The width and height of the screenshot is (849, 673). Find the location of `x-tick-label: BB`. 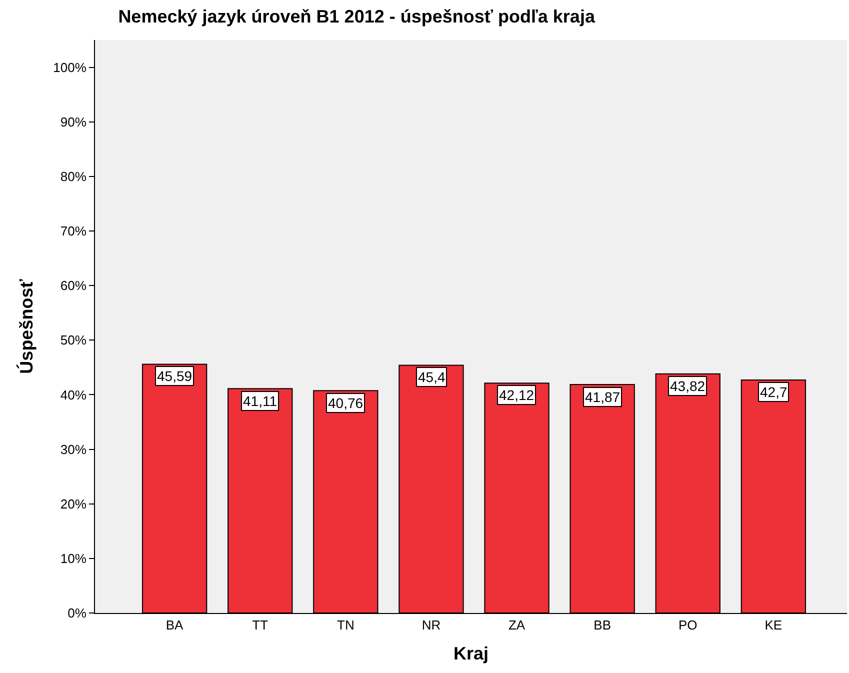

x-tick-label: BB is located at coordinates (602, 625).